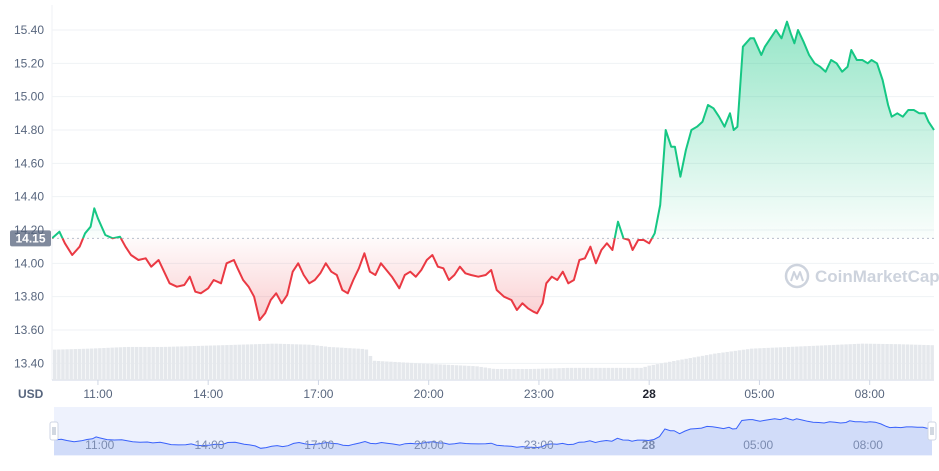  What do you see at coordinates (209, 445) in the screenshot?
I see `navigator-tick-label: 14:00` at bounding box center [209, 445].